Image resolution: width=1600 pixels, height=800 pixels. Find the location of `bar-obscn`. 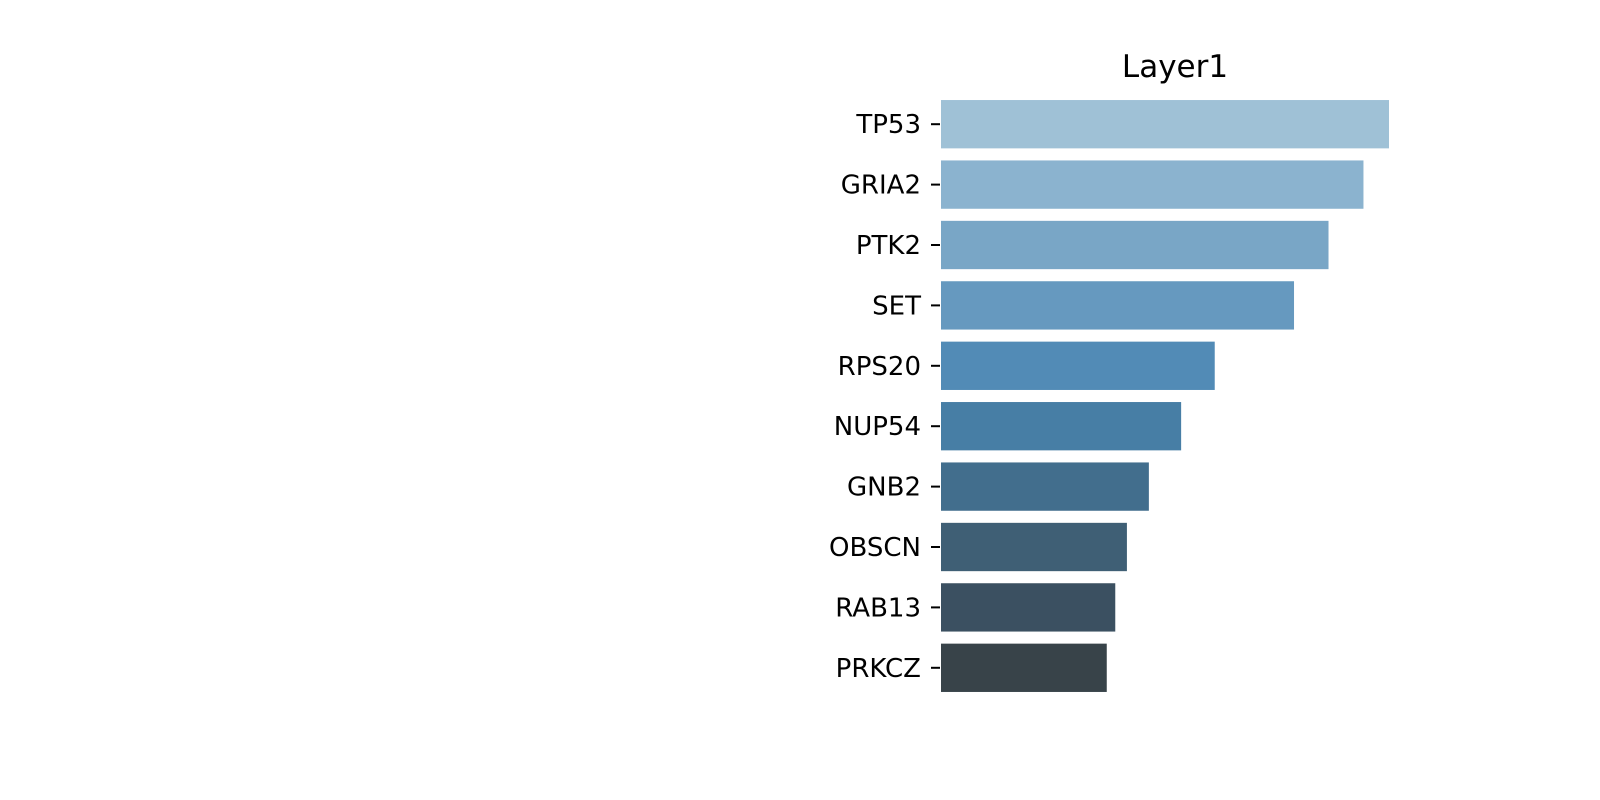

bar-obscn is located at coordinates (1034, 547).